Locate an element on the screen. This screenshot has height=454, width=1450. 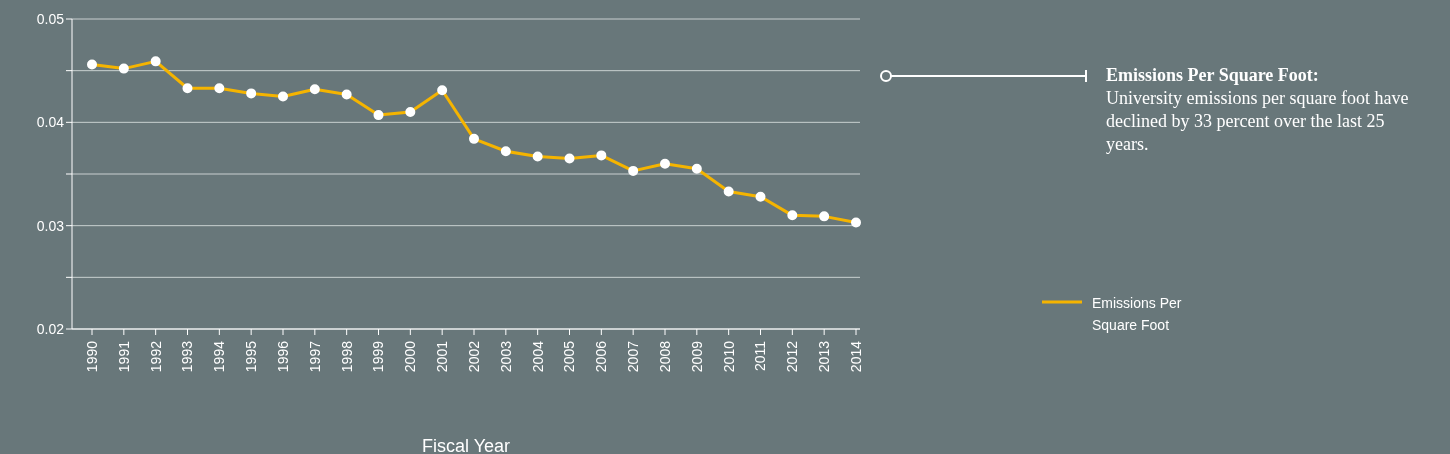
x-tick-label: 1992 is located at coordinates (155, 356).